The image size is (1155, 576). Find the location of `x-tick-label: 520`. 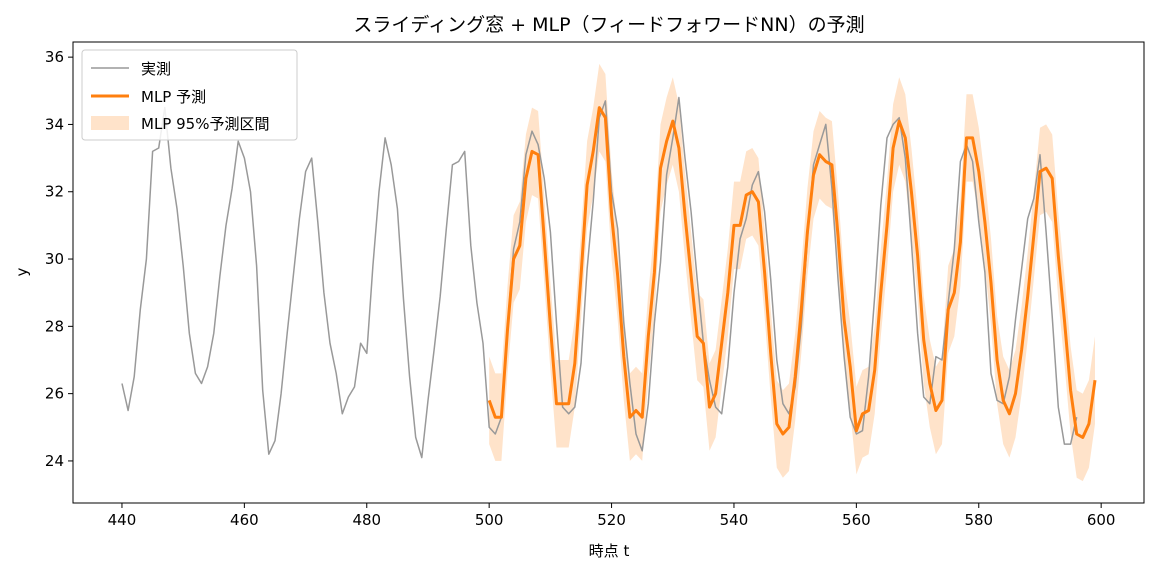

x-tick-label: 520 is located at coordinates (611, 520).